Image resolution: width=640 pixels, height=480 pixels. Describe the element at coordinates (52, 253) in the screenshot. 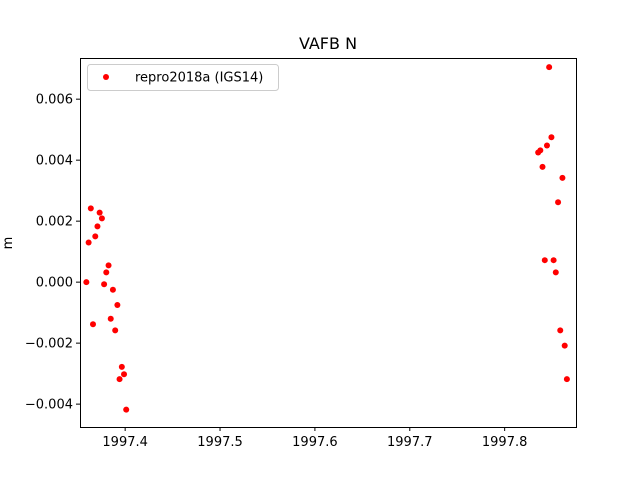

I see `y-axis-ticks: −0.004 −0.002 0.000 0.002 0.004 0.006` at that location.